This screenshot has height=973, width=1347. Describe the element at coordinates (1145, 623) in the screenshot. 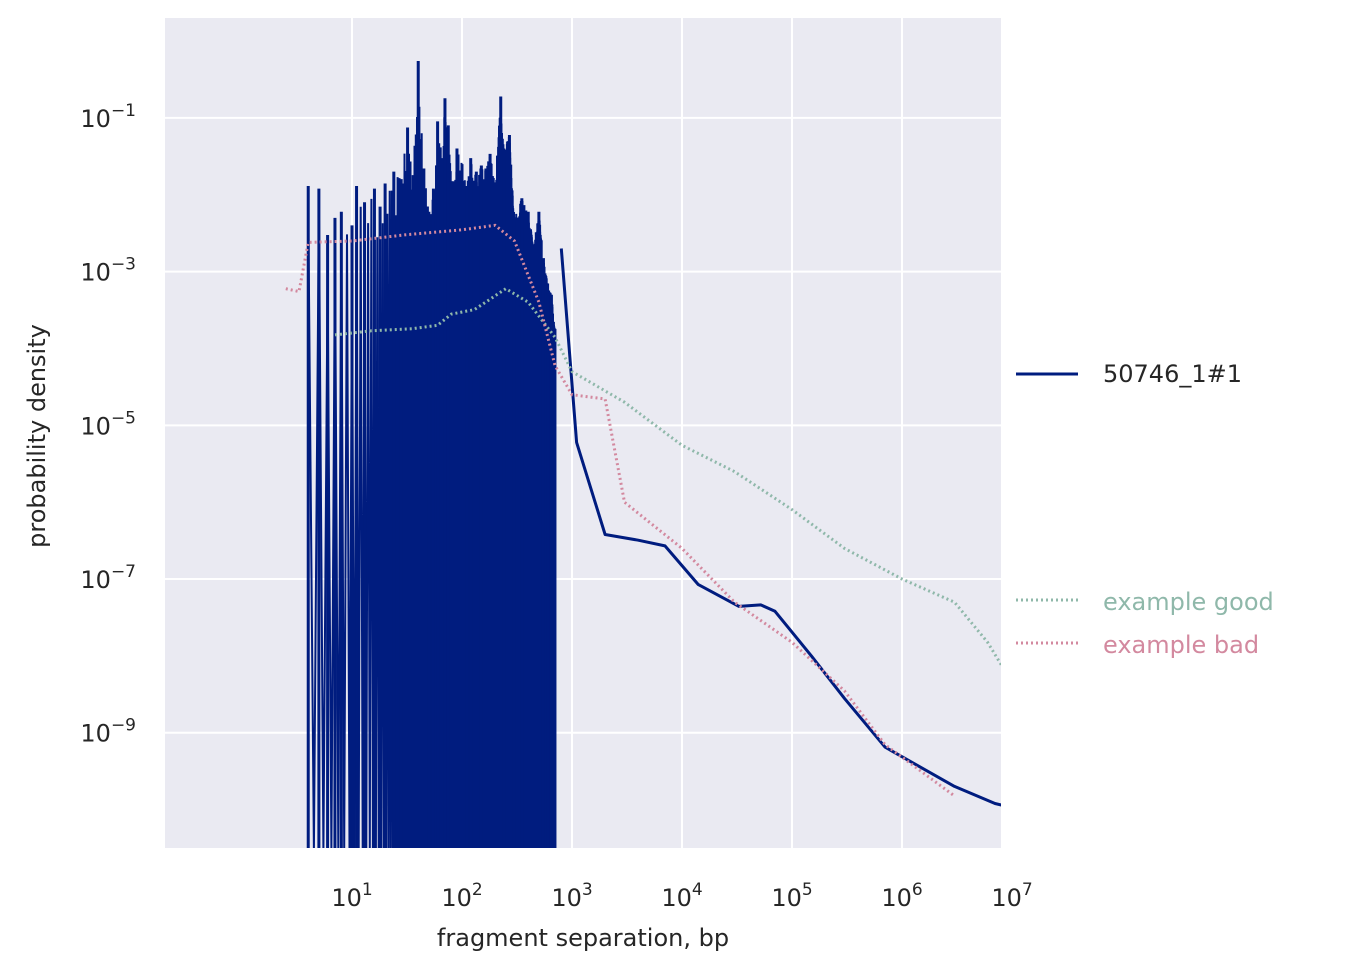

I see `legend-examples: example good example bad` at that location.